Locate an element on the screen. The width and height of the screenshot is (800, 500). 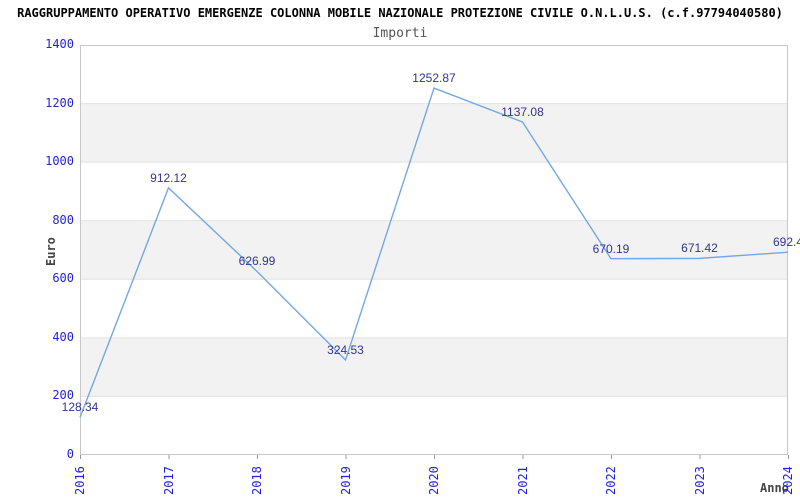
point-value-label: 670.19 is located at coordinates (611, 248).